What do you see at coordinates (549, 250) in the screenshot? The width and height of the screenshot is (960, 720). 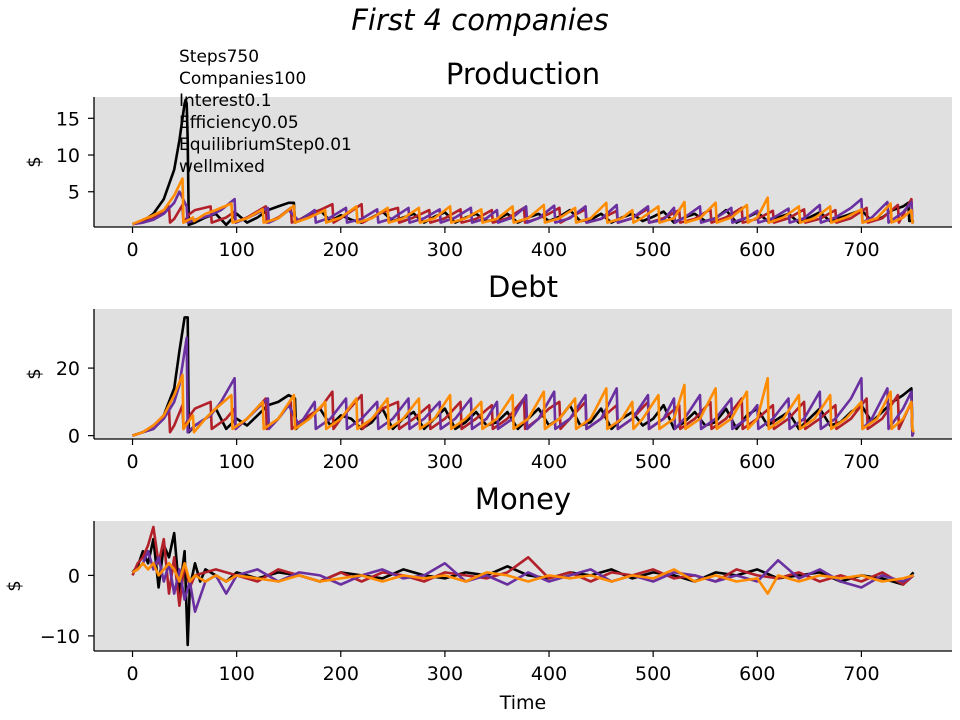 I see `xtick-label-production: 400` at bounding box center [549, 250].